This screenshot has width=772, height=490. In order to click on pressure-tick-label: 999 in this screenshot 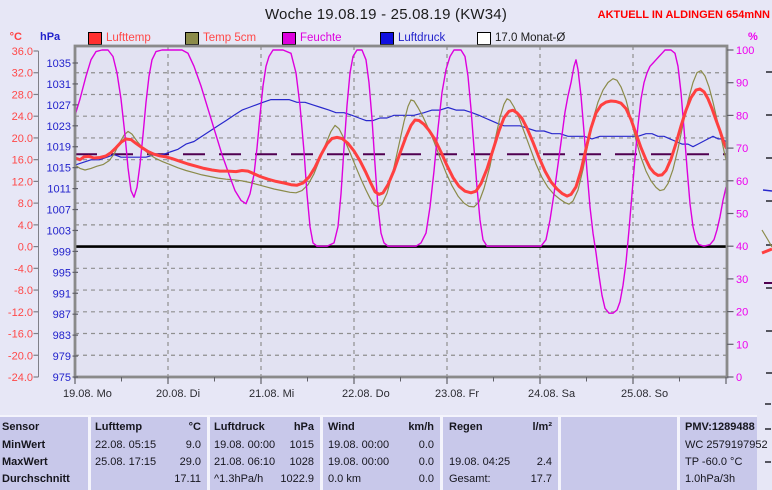, I will do `click(62, 252)`.